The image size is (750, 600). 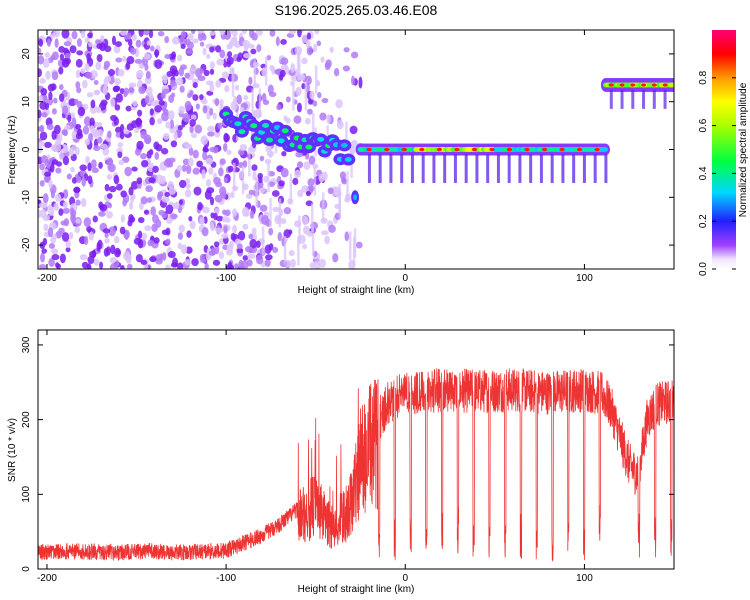 What do you see at coordinates (26, 569) in the screenshot?
I see `snr-ytick-label: 0` at bounding box center [26, 569].